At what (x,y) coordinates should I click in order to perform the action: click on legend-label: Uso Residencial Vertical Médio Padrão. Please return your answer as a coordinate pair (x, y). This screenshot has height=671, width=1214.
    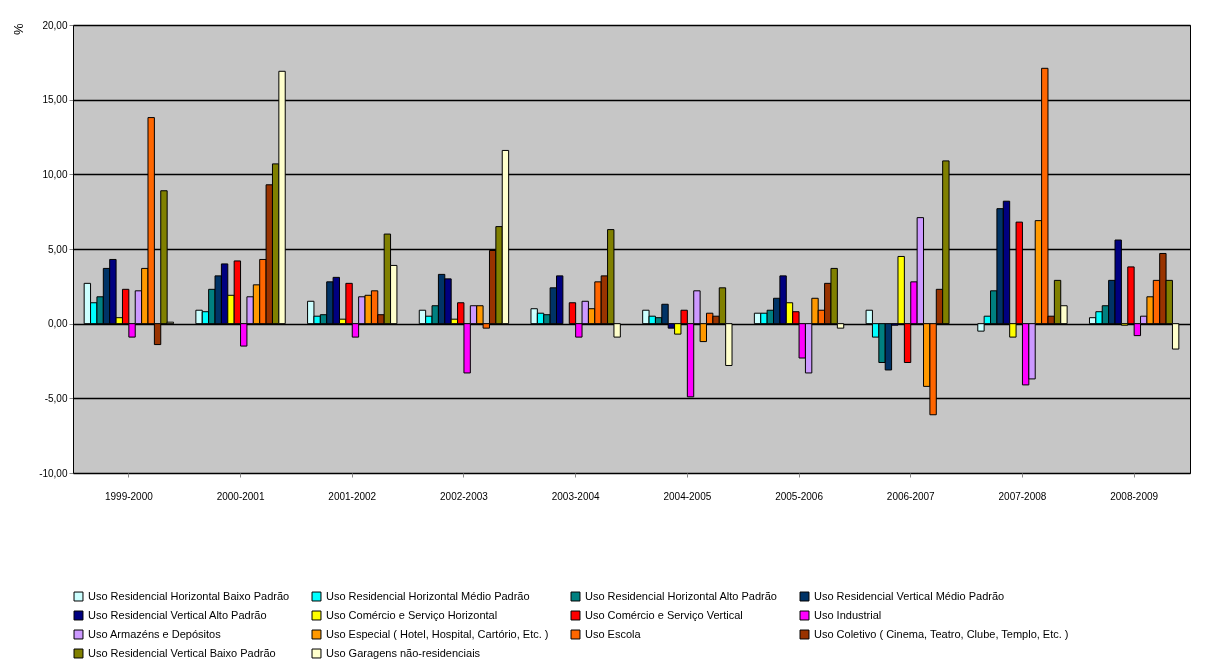
    Looking at the image, I should click on (909, 595).